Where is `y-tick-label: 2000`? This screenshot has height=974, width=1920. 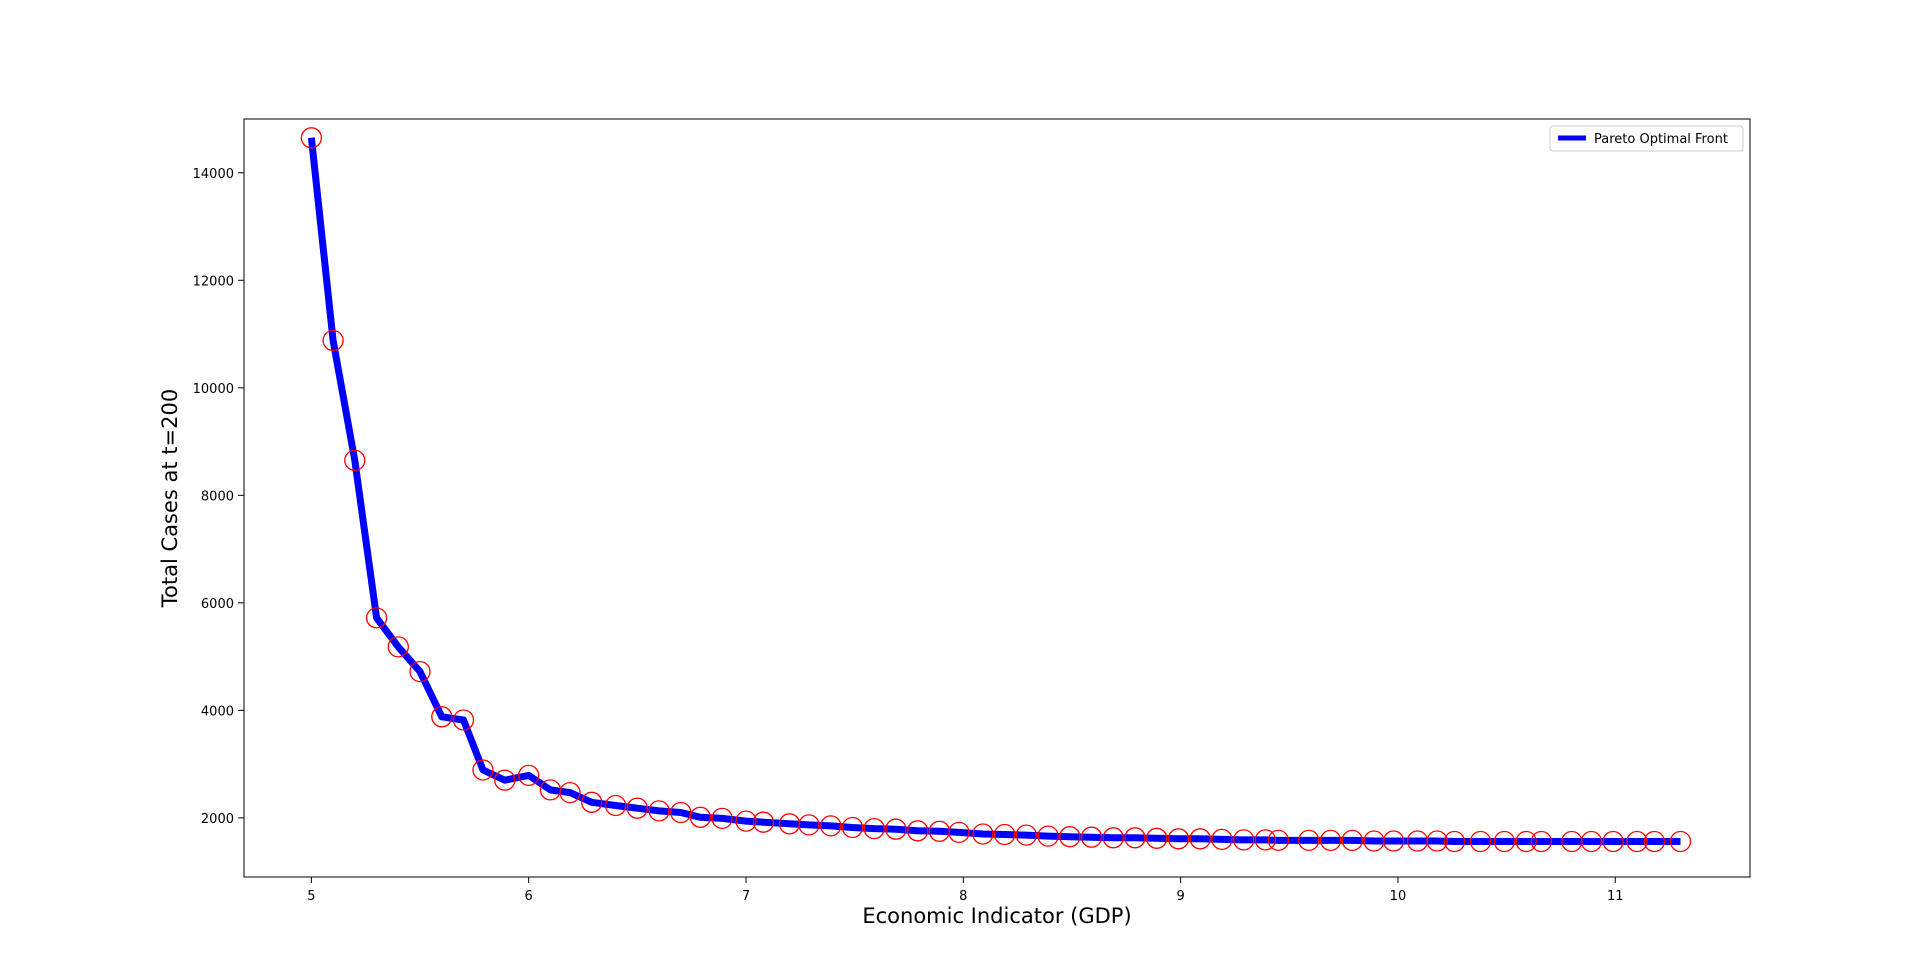
y-tick-label: 2000 is located at coordinates (217, 819).